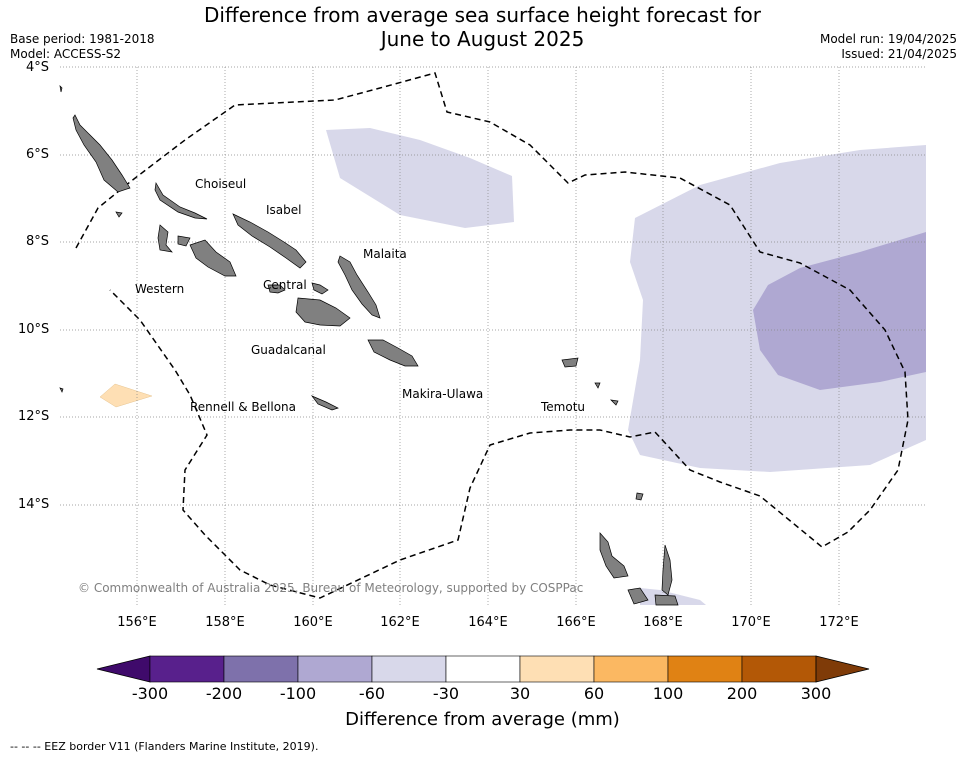 This screenshot has width=965, height=758. I want to click on lat-label: 4°S, so click(38, 67).